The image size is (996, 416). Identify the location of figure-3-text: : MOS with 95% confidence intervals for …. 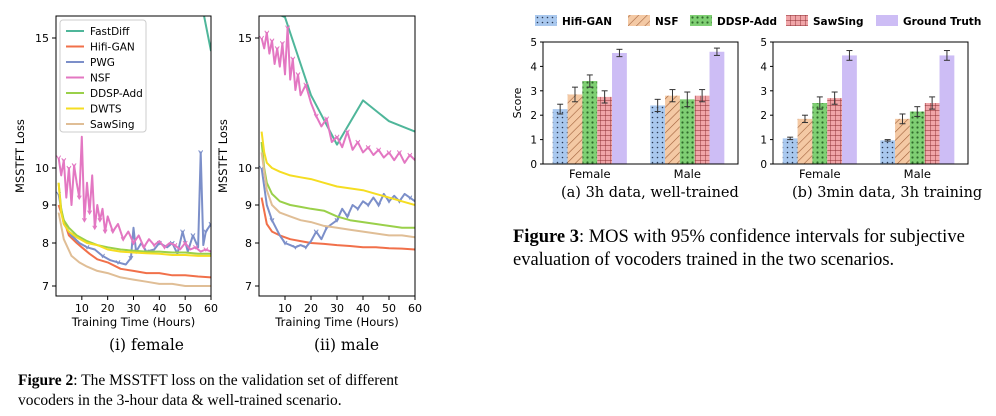
(739, 248).